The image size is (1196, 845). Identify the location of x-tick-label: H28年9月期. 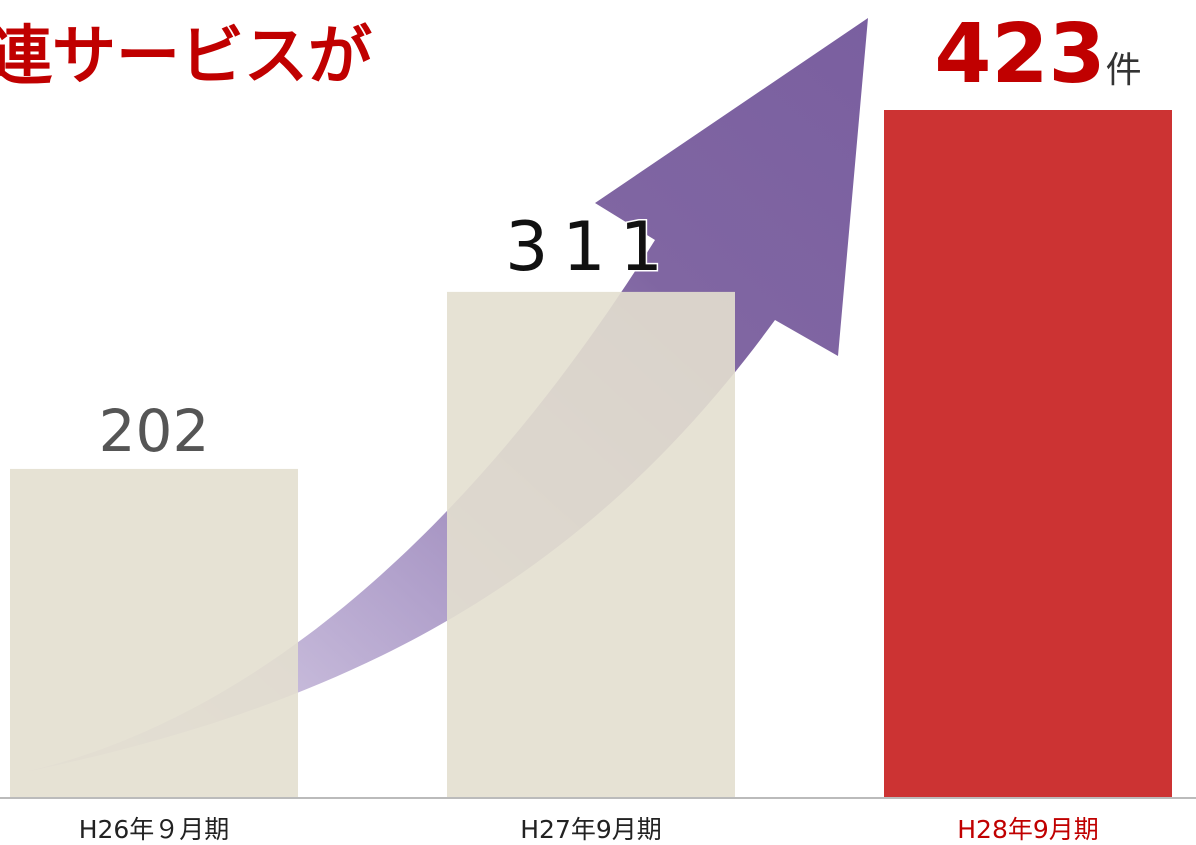
(1028, 829).